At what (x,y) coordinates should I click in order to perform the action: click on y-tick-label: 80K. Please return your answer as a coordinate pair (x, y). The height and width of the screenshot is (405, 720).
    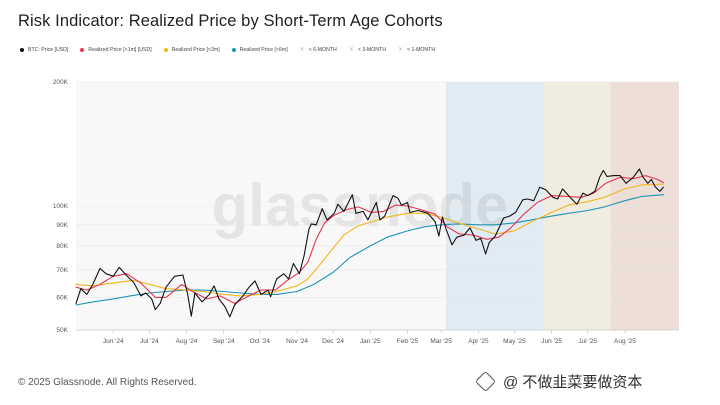
    Looking at the image, I should click on (62, 246).